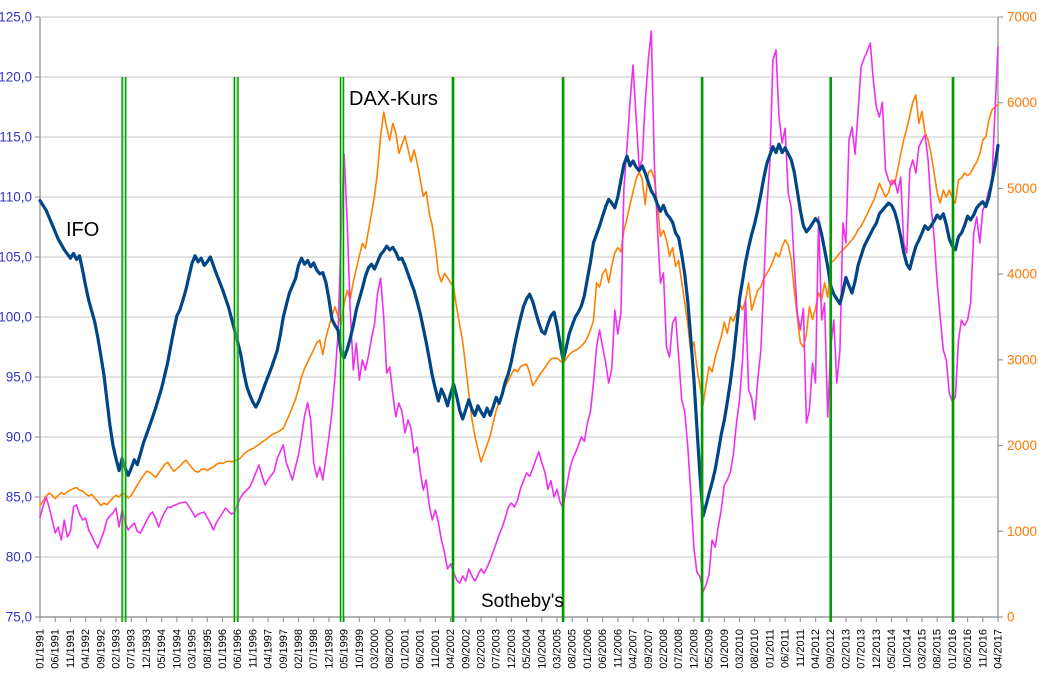 This screenshot has width=1039, height=681. What do you see at coordinates (436, 648) in the screenshot?
I see `x-tick-label: 11/2001` at bounding box center [436, 648].